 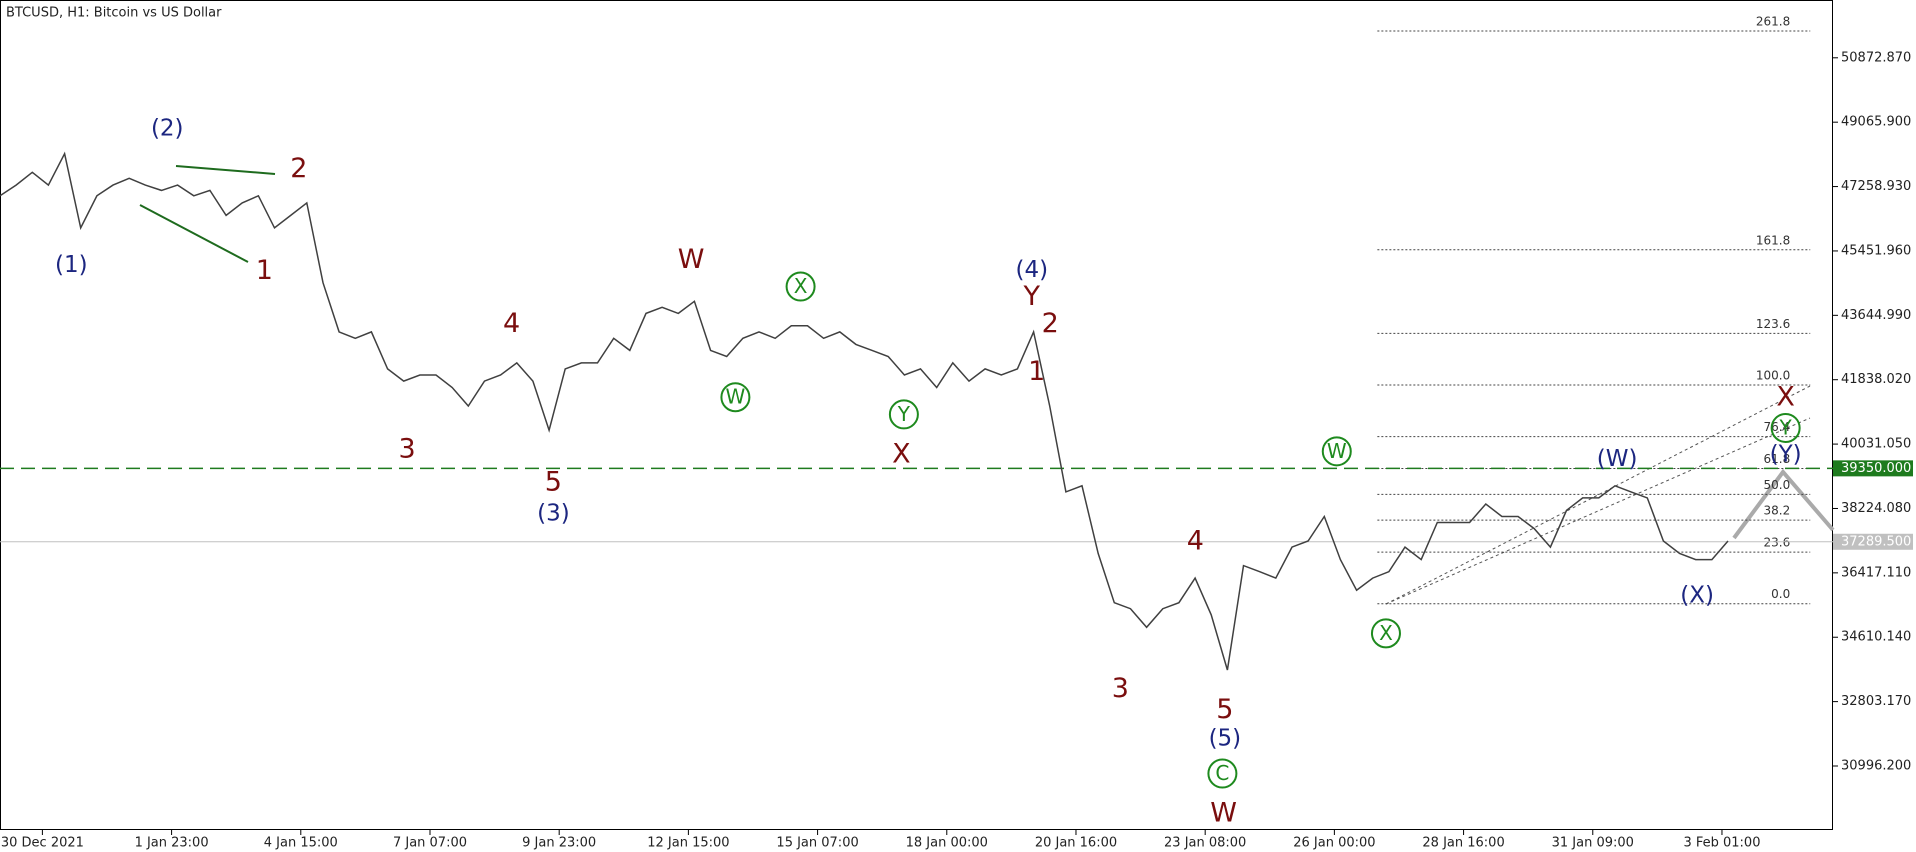 What do you see at coordinates (1876, 122) in the screenshot?
I see `y-tick-label: 49065.900` at bounding box center [1876, 122].